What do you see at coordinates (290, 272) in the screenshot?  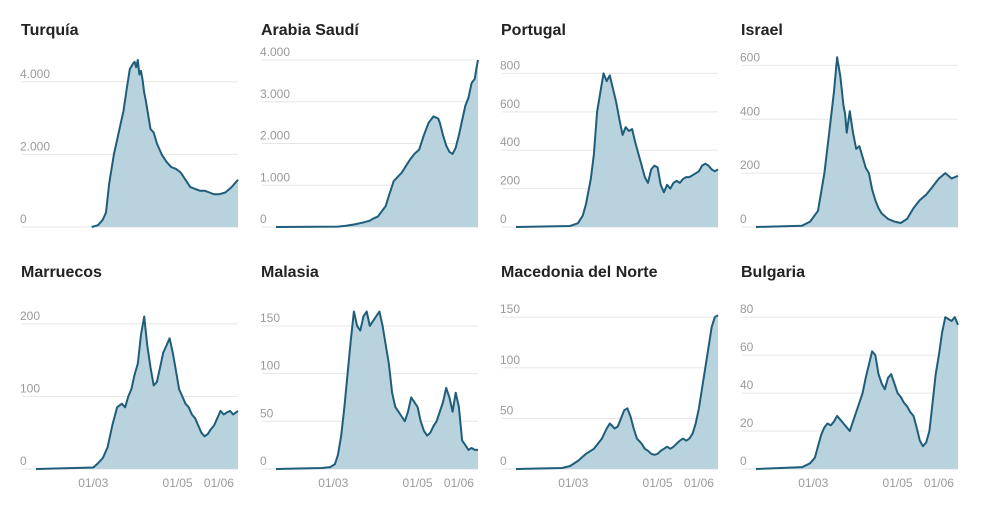 I see `chart-title: Malasia` at bounding box center [290, 272].